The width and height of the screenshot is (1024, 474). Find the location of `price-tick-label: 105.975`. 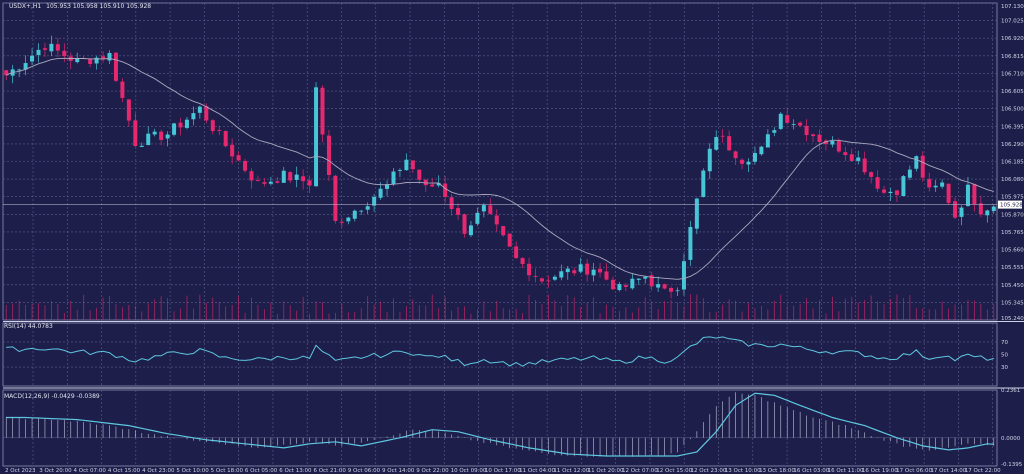

price-tick-label: 105.975 is located at coordinates (1012, 198).